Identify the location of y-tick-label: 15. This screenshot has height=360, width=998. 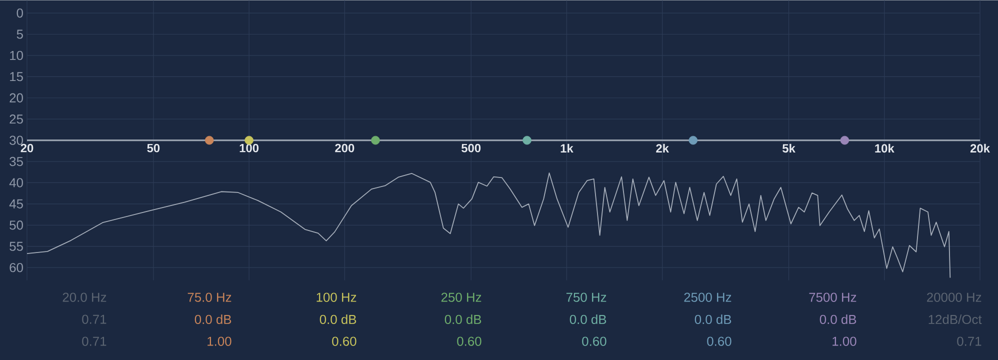
(16, 77).